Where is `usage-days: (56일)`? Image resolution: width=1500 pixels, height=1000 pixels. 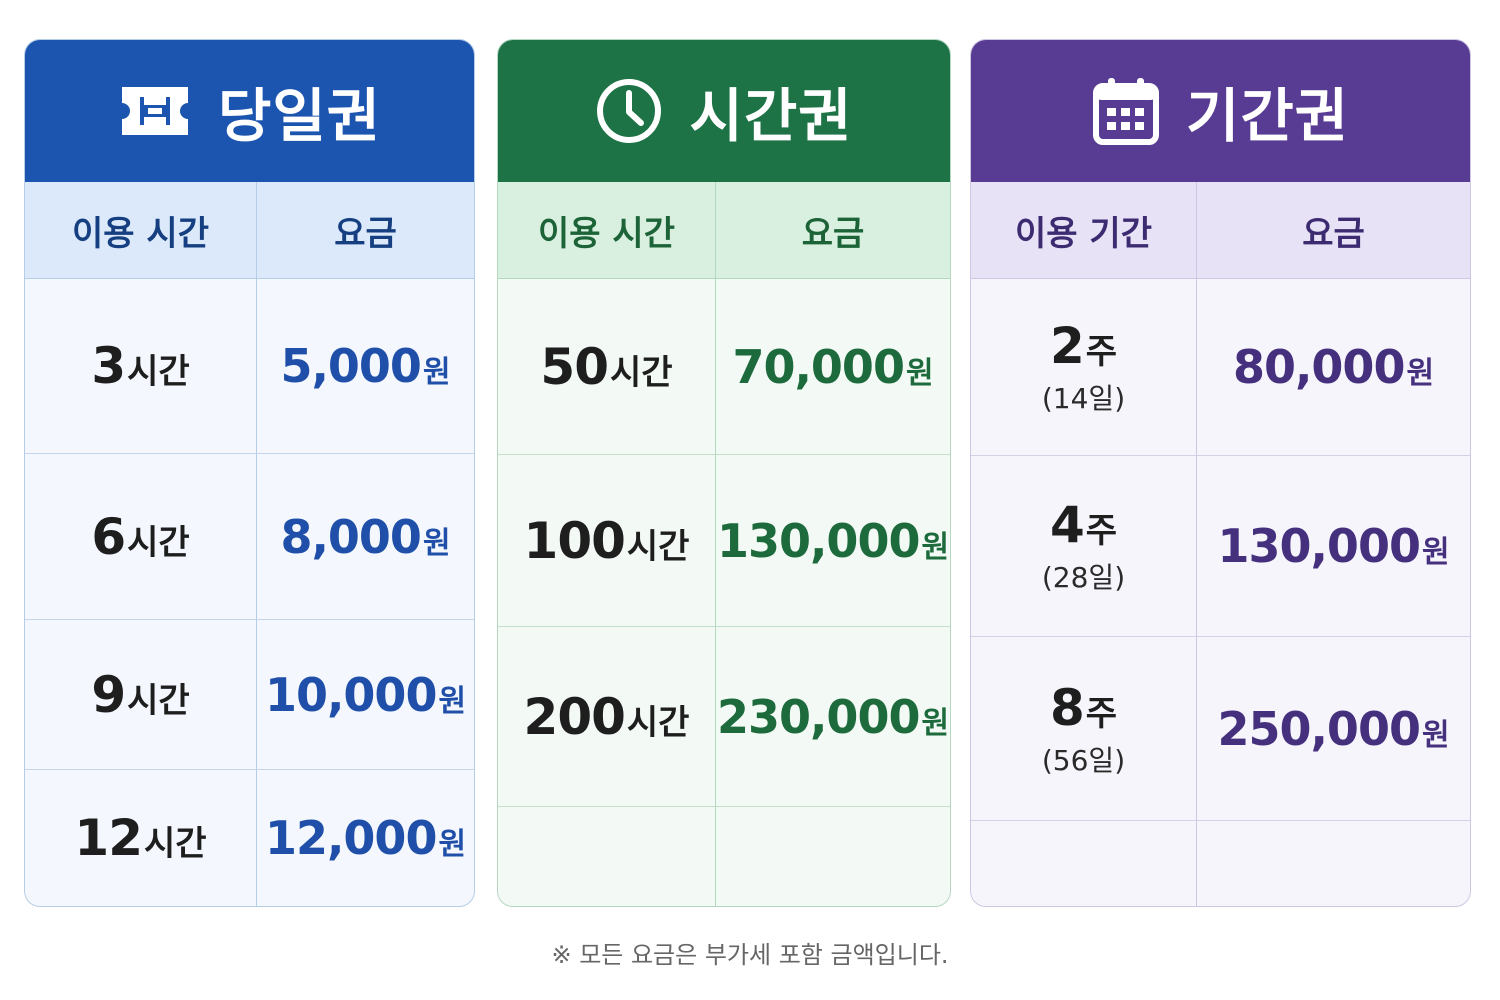
usage-days: (56일) is located at coordinates (1083, 760).